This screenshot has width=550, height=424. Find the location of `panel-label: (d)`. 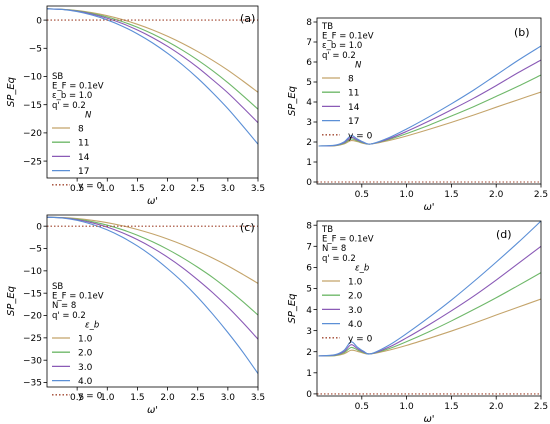

panel-label: (d) is located at coordinates (504, 234).